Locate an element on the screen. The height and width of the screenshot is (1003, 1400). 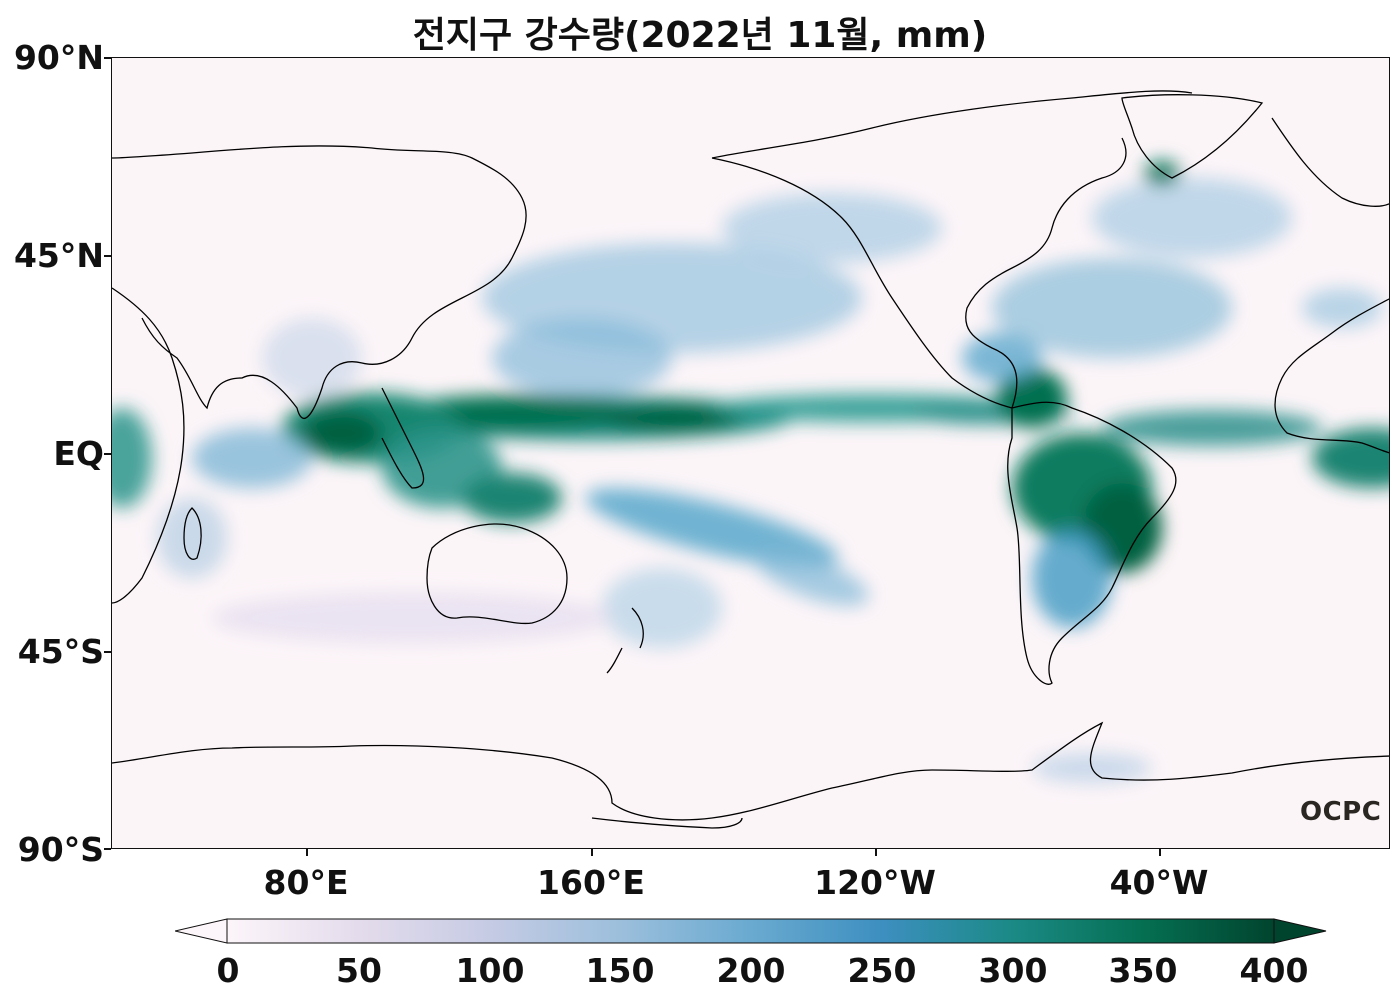
lon-label-80e: 80°E is located at coordinates (306, 882).